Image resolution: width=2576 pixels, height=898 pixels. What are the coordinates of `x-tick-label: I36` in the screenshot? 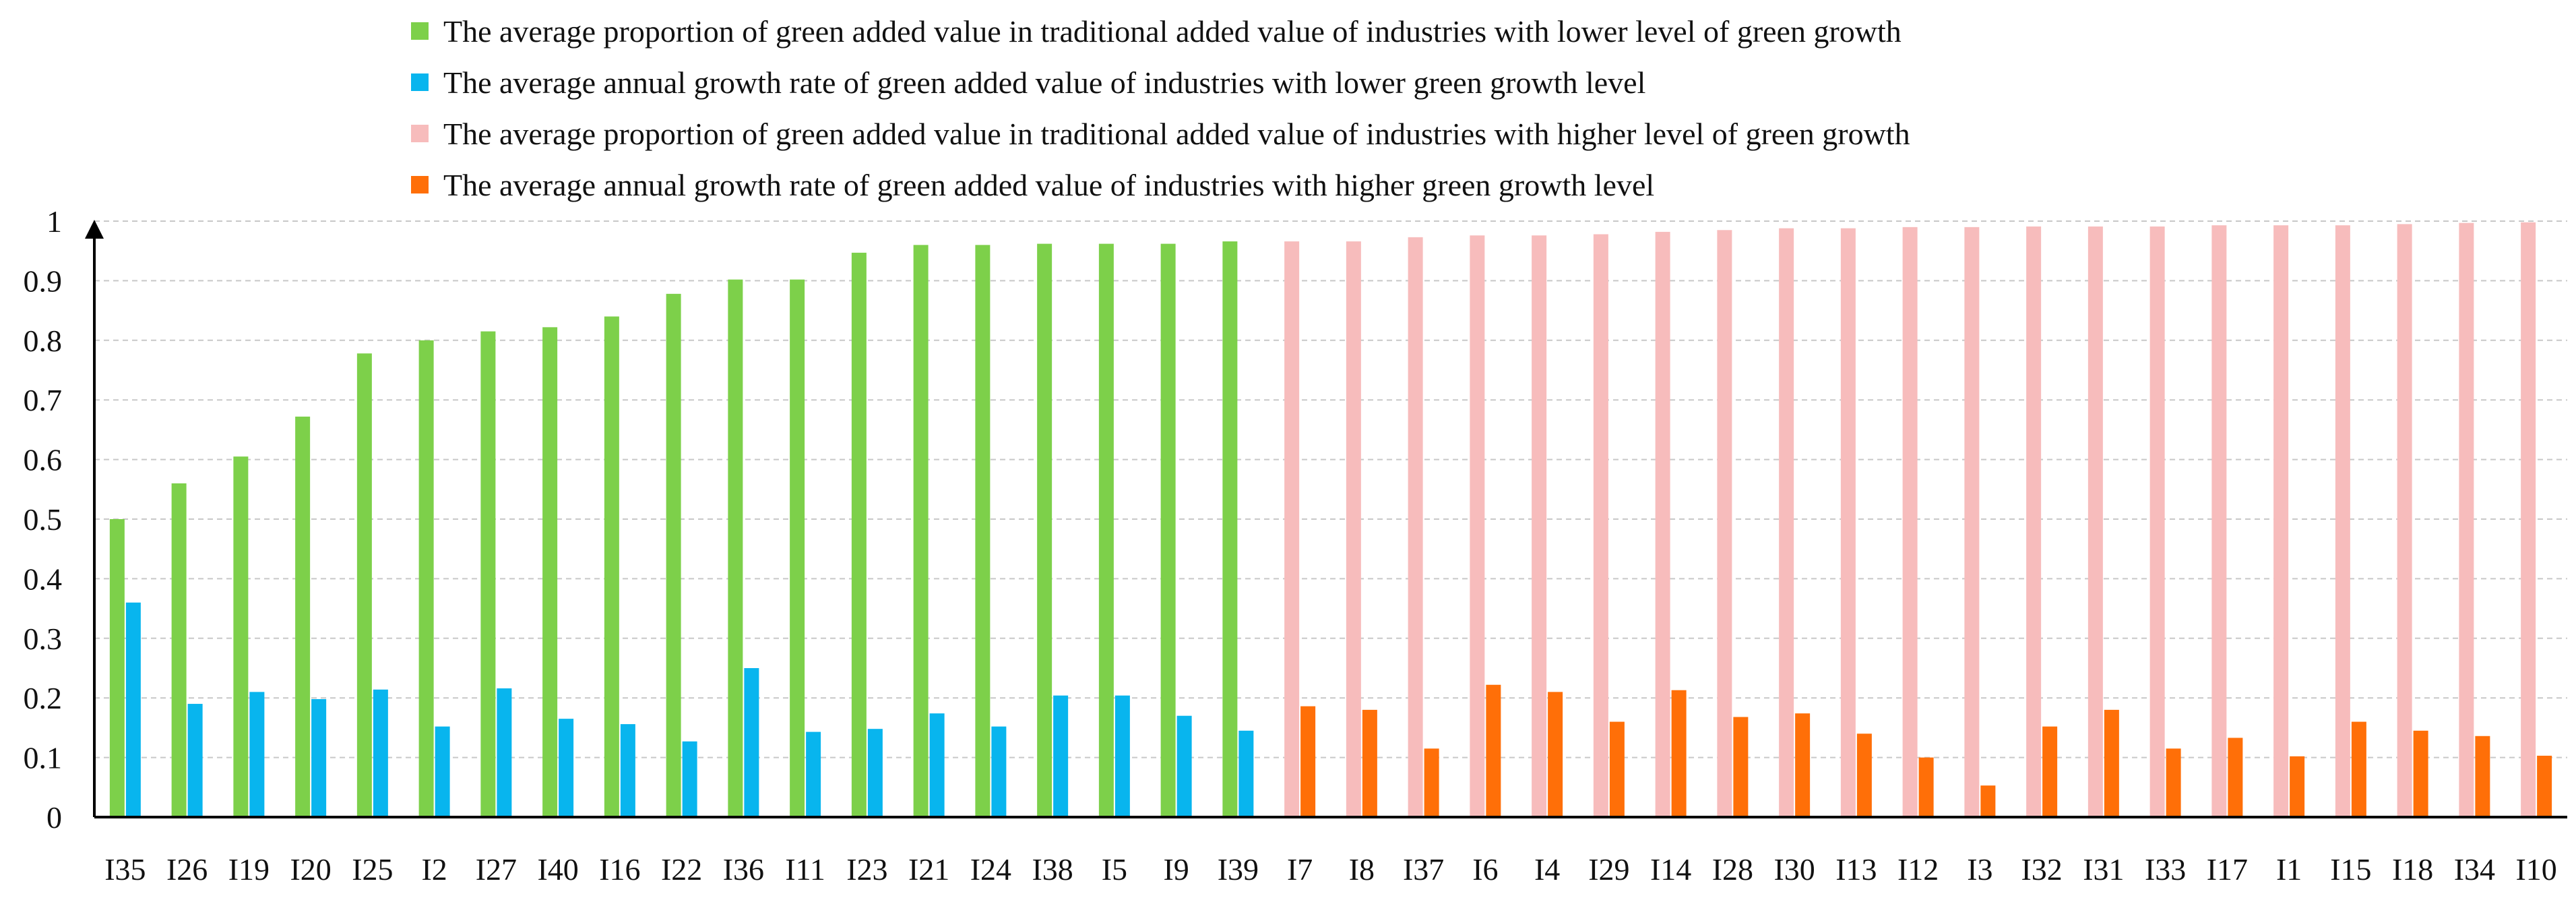 It's located at (743, 869).